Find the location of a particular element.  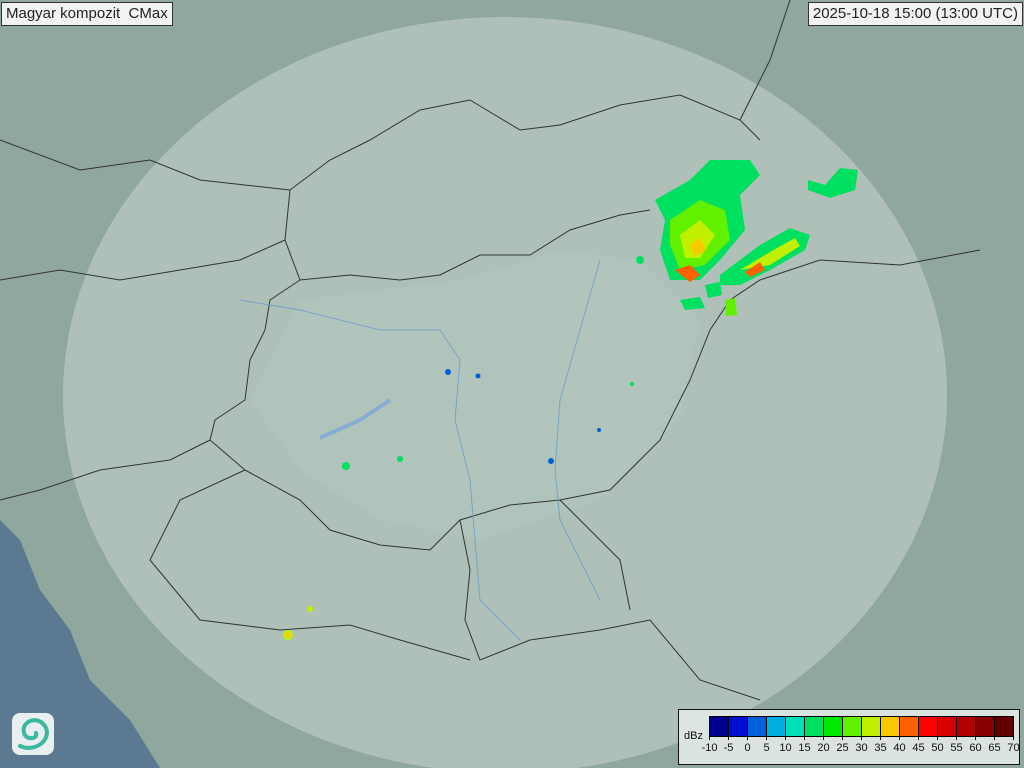

legend-tick-label: 30 is located at coordinates (861, 748).